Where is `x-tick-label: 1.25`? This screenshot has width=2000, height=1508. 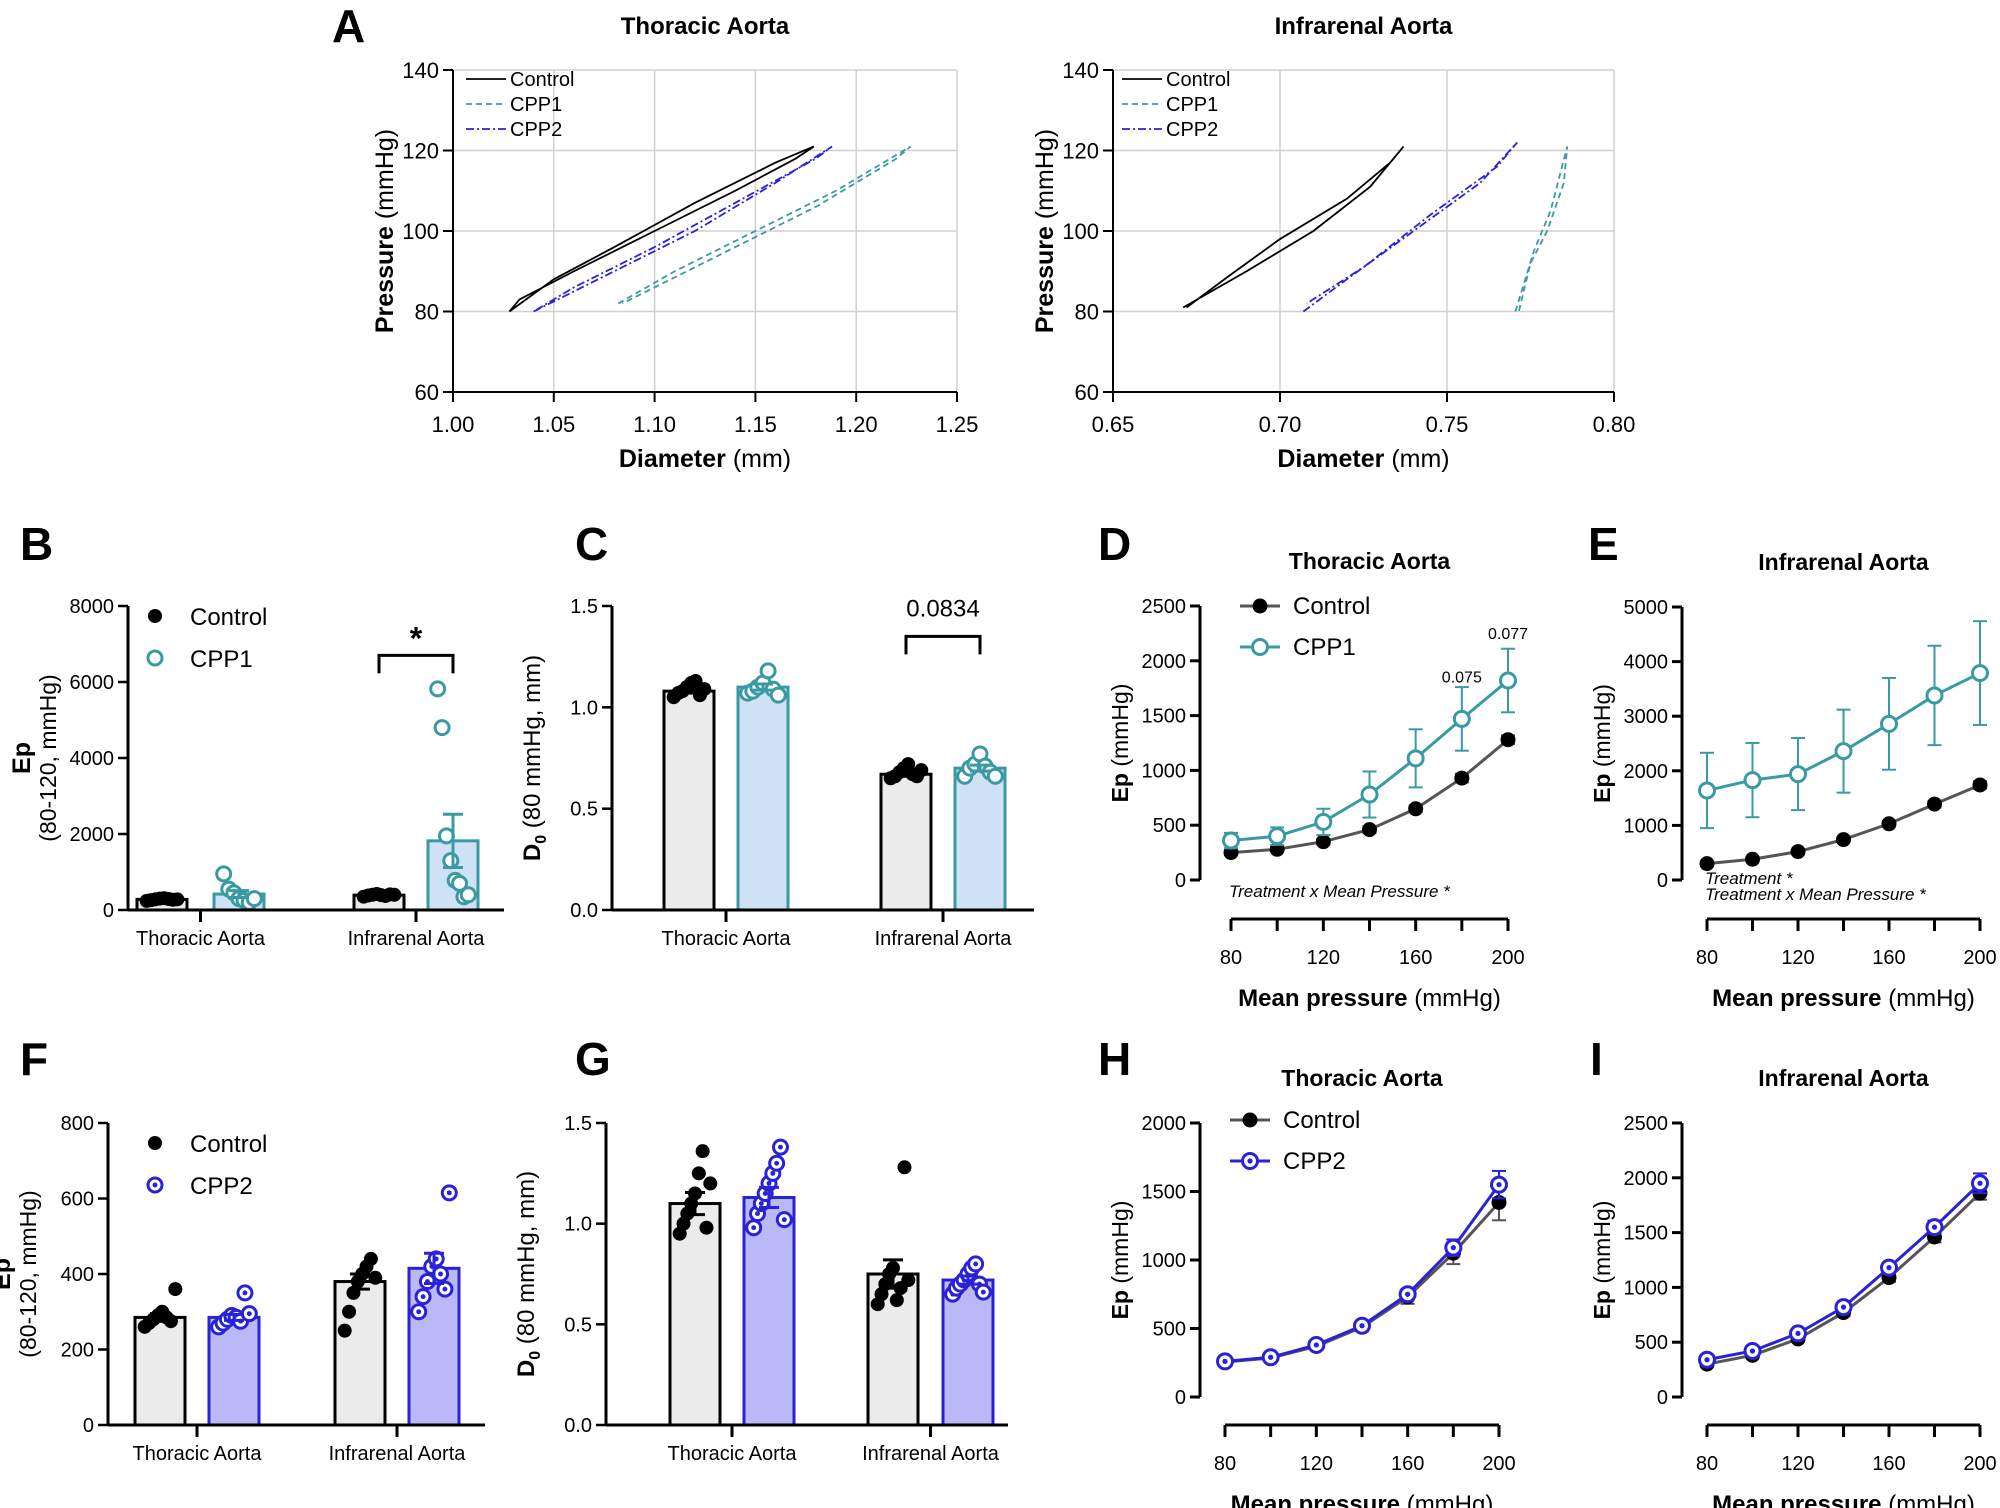 x-tick-label: 1.25 is located at coordinates (957, 424).